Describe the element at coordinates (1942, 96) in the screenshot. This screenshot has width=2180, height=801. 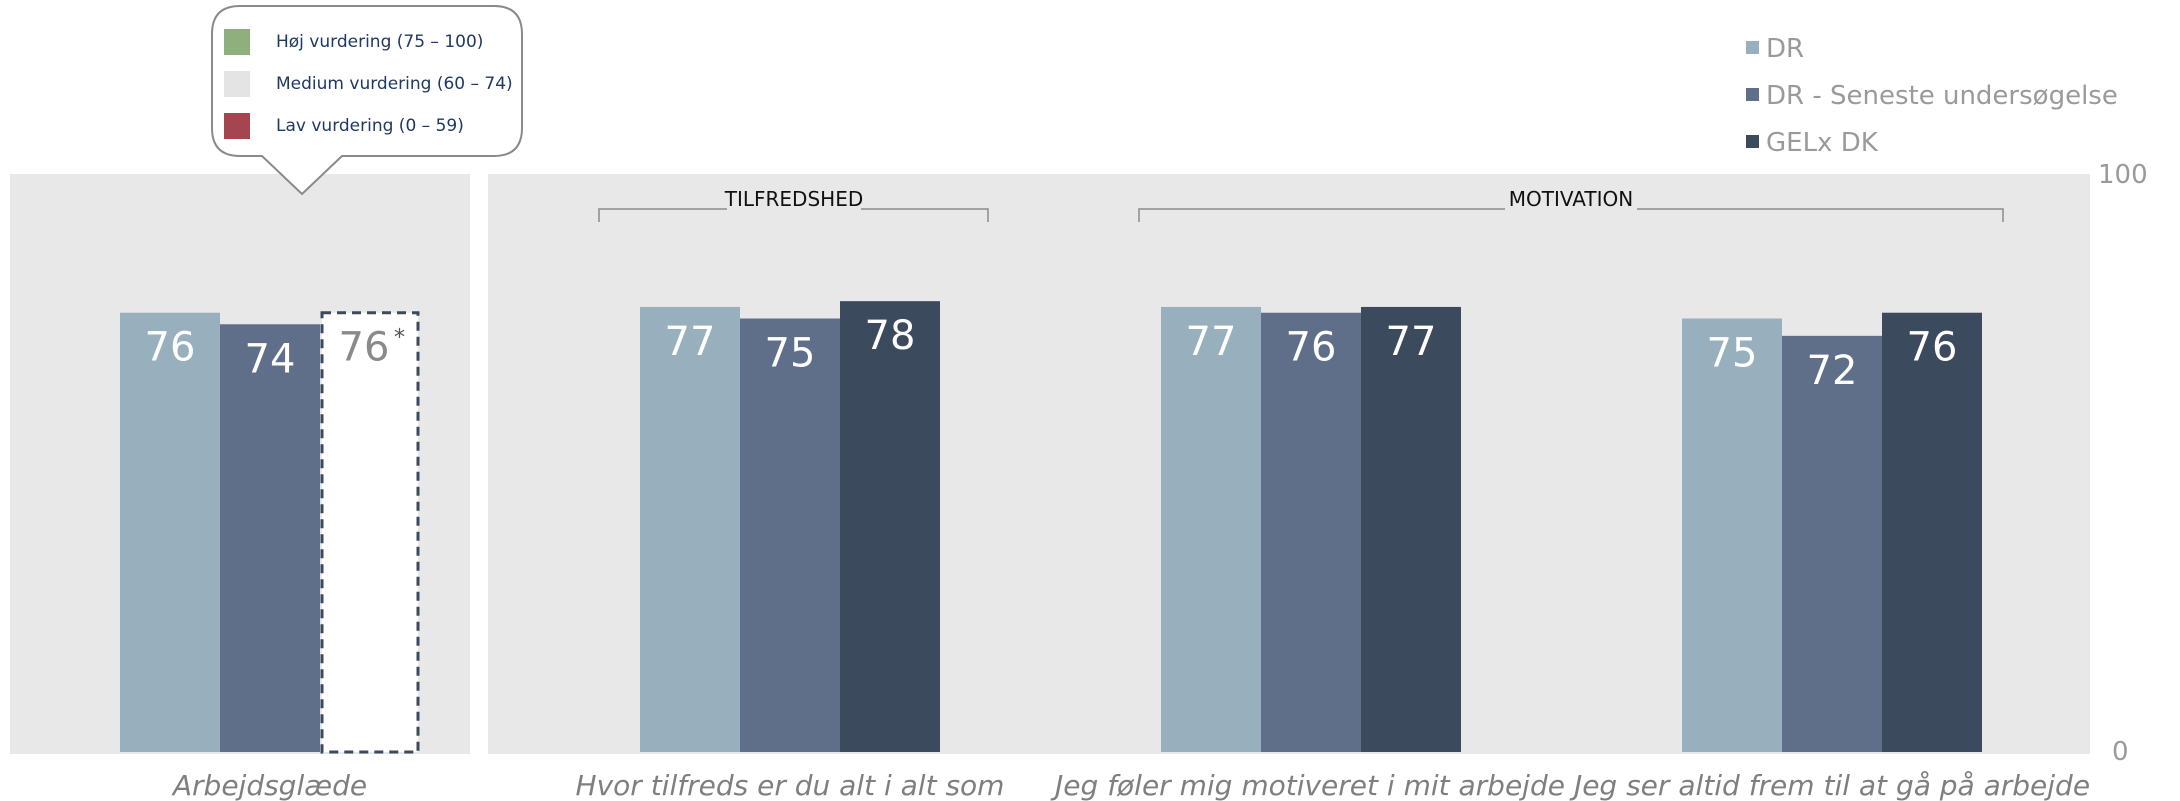
I see `legend-label-dr-seneste: DR - Seneste undersøgelse` at that location.